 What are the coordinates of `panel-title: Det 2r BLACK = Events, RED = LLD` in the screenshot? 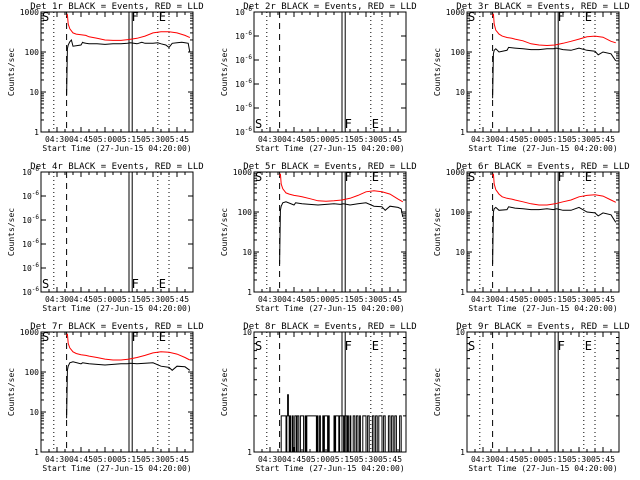 It's located at (329, 7).